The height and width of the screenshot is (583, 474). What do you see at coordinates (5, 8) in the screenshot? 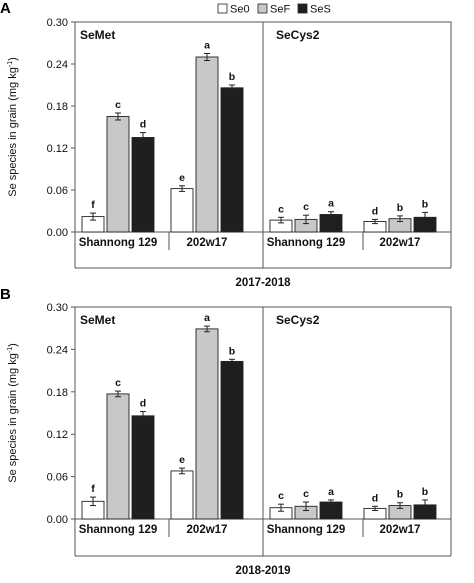
I see `panel-label: A` at bounding box center [5, 8].